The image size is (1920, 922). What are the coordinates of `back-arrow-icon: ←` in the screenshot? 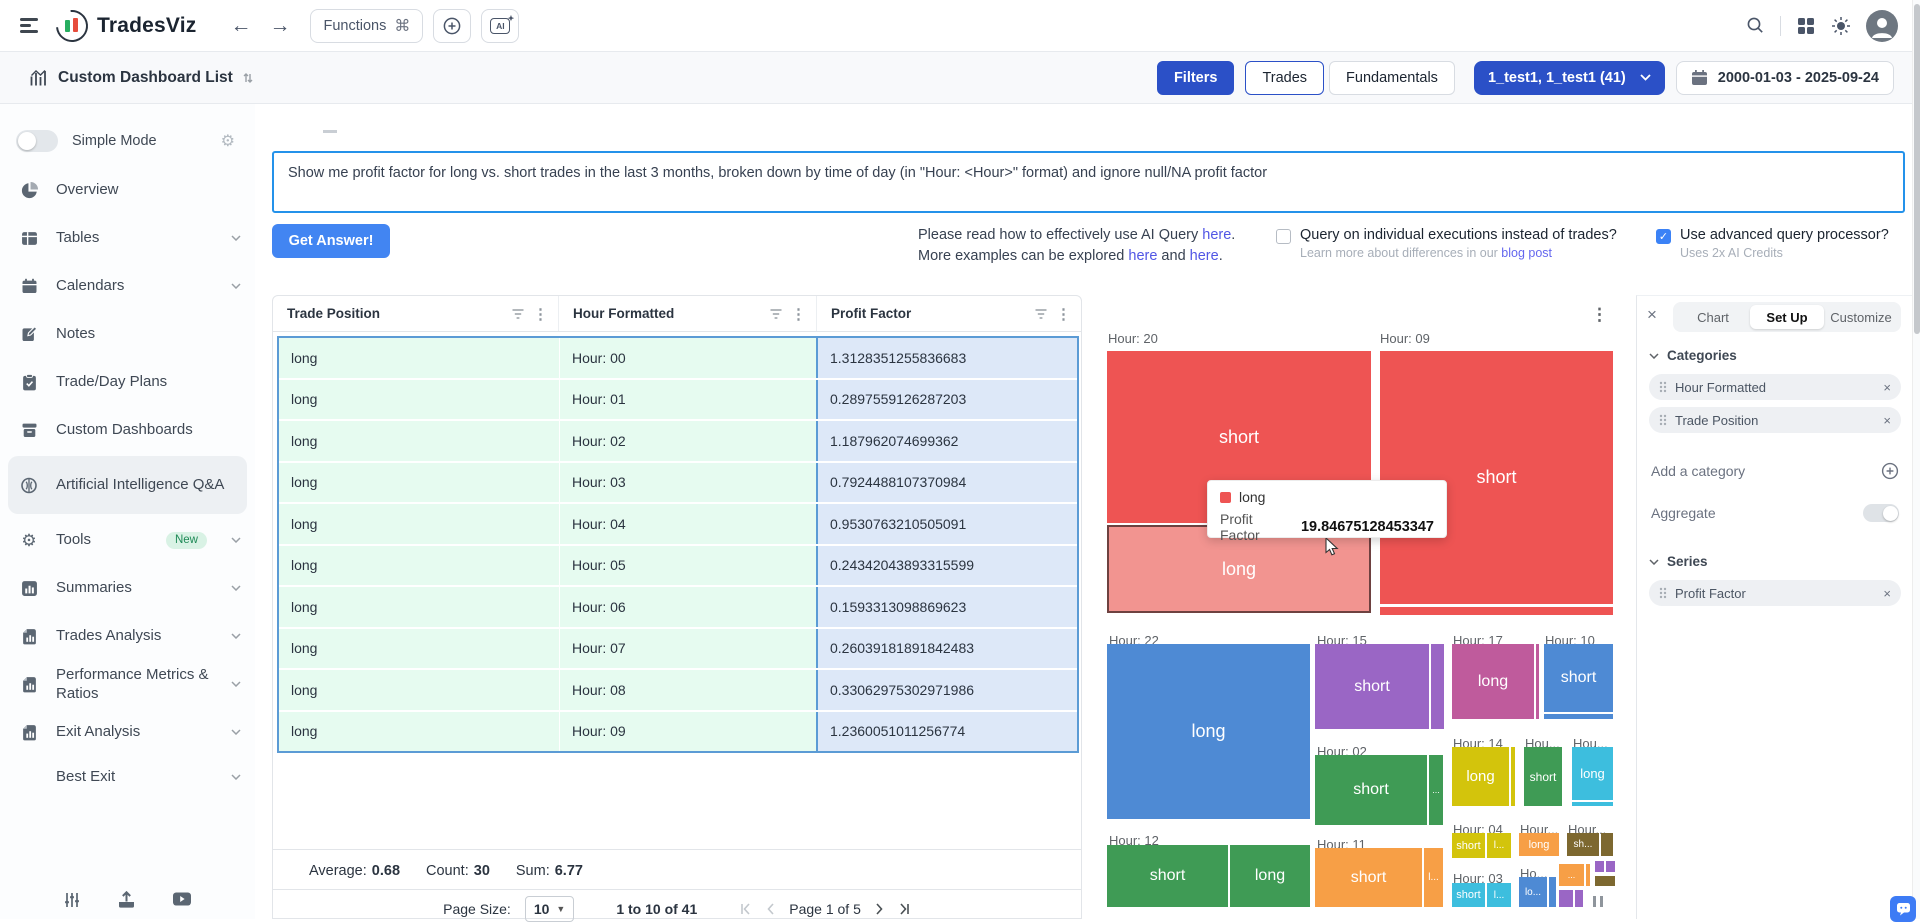 It's located at (241, 25).